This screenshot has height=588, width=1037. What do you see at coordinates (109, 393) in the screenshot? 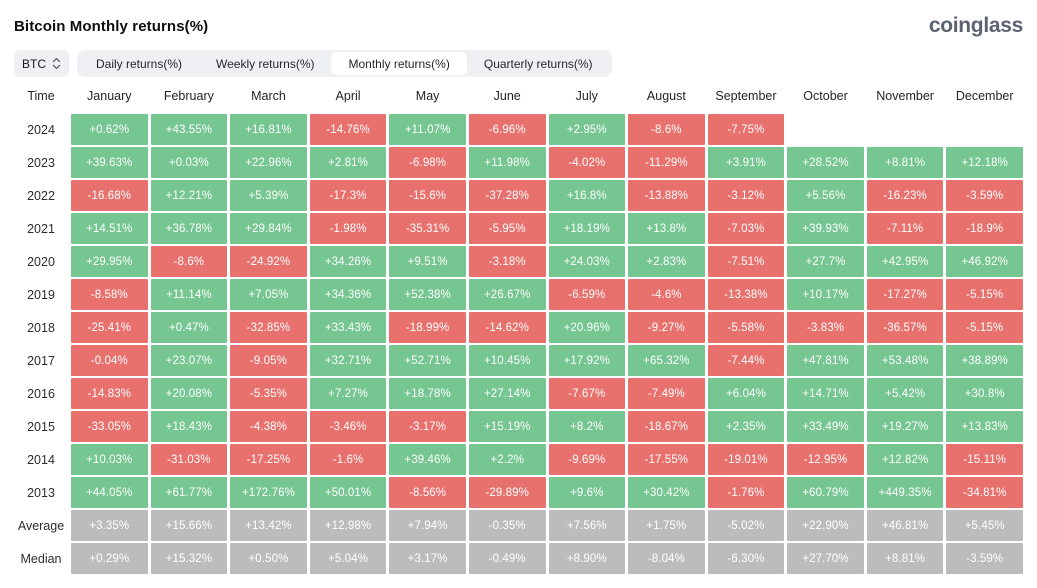
I see `return-cell: -14.83%` at bounding box center [109, 393].